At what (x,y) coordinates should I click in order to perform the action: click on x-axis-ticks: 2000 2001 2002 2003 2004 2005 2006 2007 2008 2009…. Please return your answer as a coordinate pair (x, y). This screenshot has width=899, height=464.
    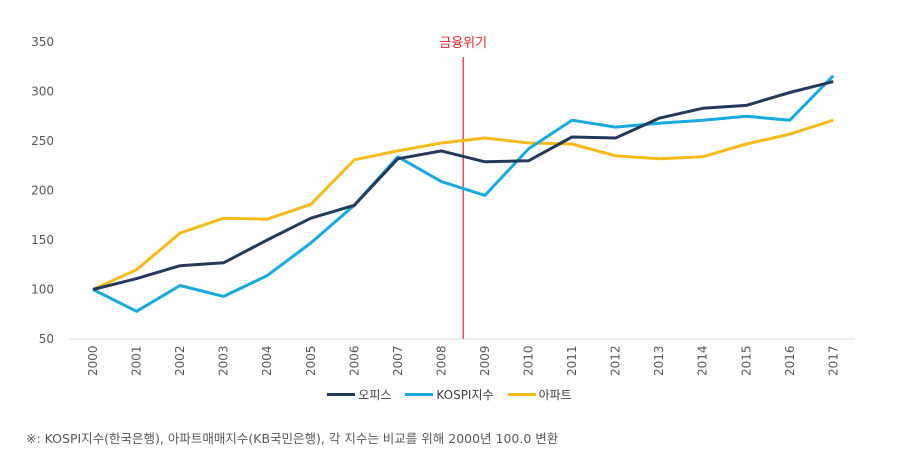
    Looking at the image, I should click on (463, 360).